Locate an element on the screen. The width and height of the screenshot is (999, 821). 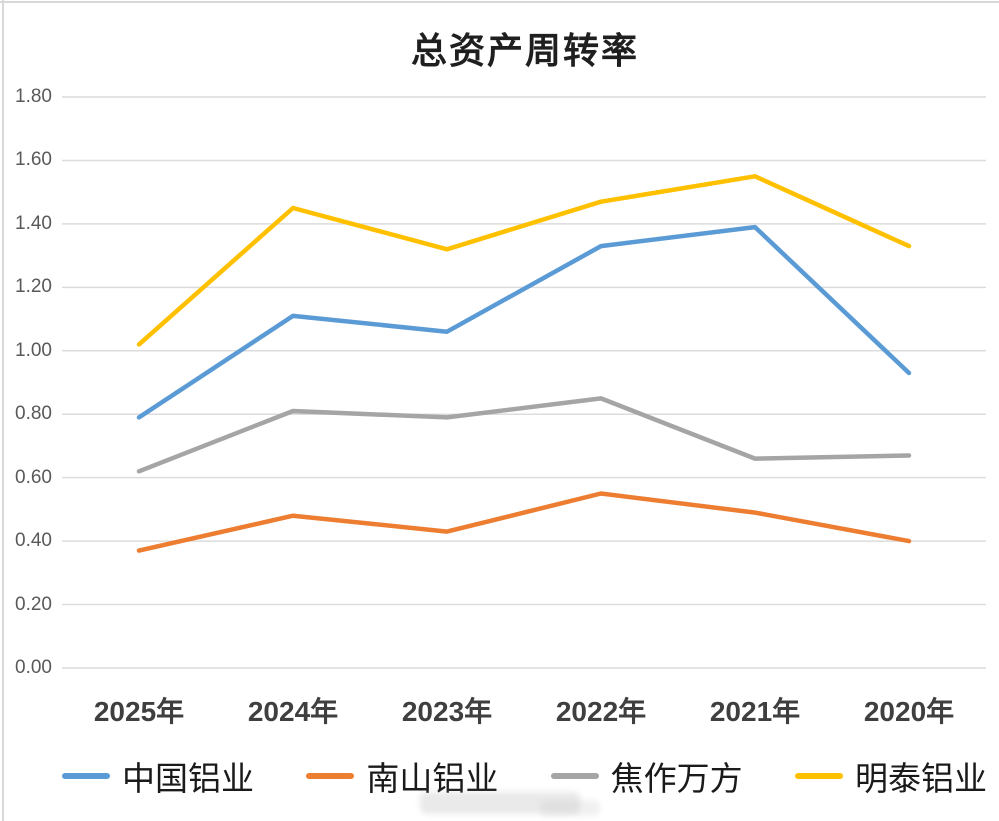
x-tick-label: 2022年 is located at coordinates (601, 711).